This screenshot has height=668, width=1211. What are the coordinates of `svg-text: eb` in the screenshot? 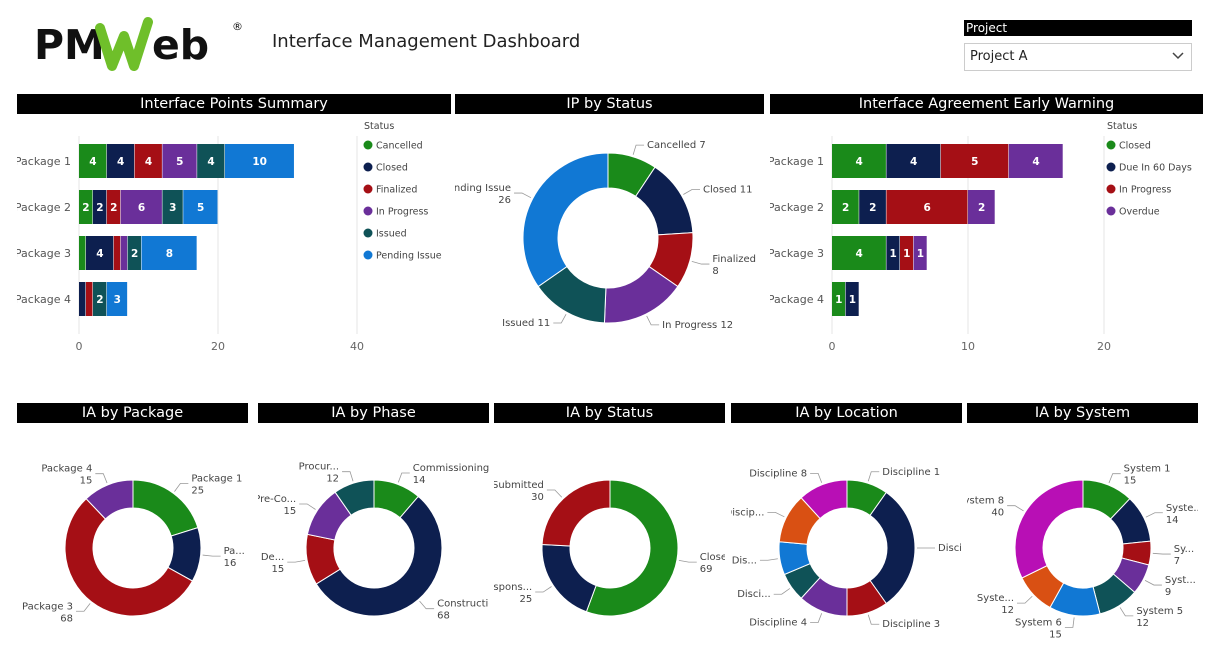 It's located at (180, 45).